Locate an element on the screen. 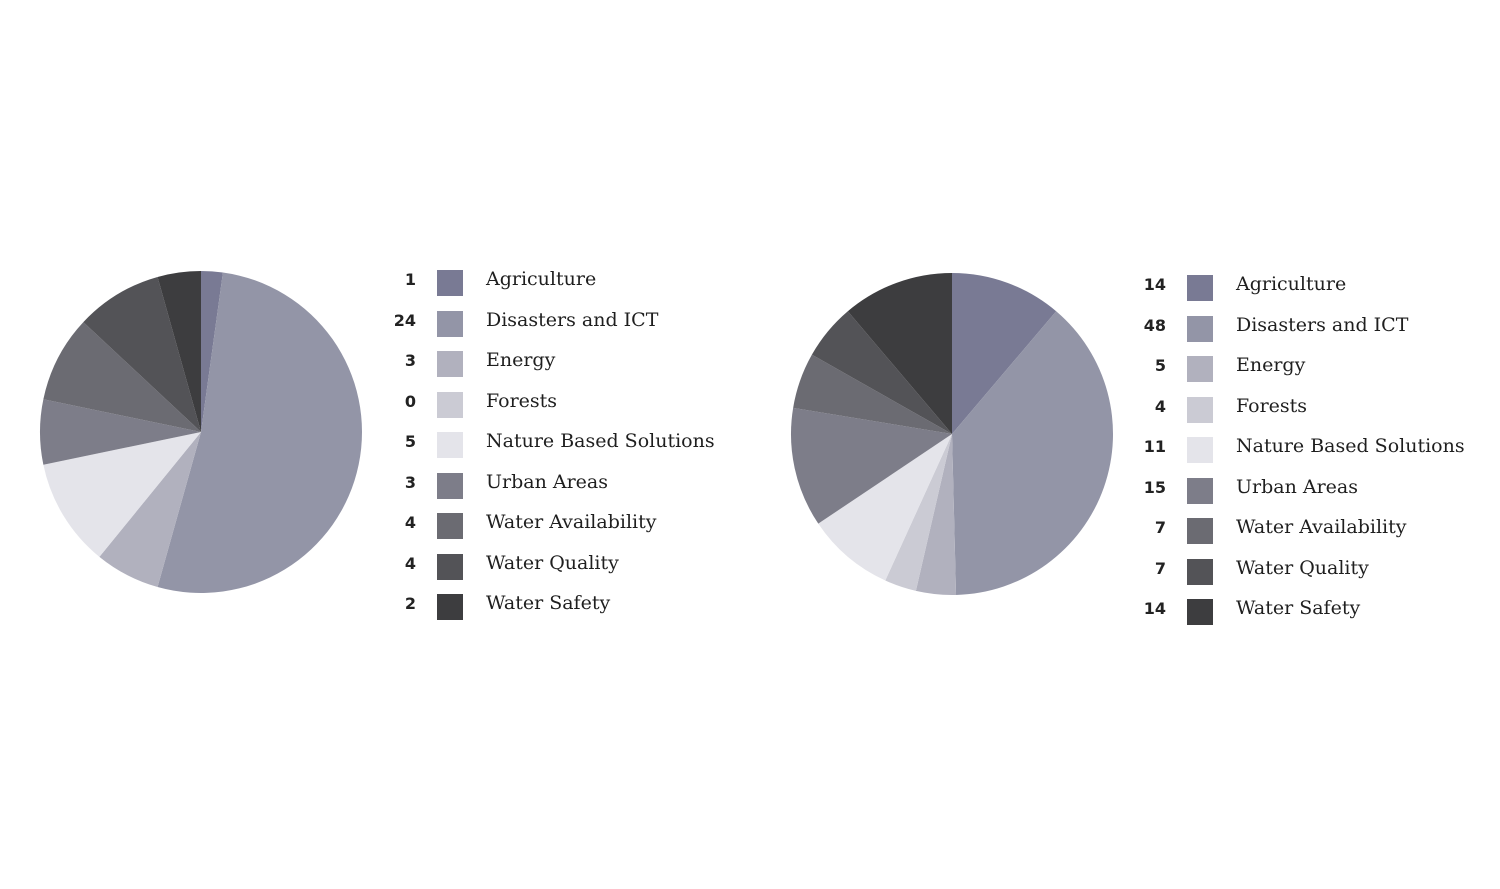 This screenshot has width=1500, height=889. legend-item: 2 Water Safety is located at coordinates (558, 608).